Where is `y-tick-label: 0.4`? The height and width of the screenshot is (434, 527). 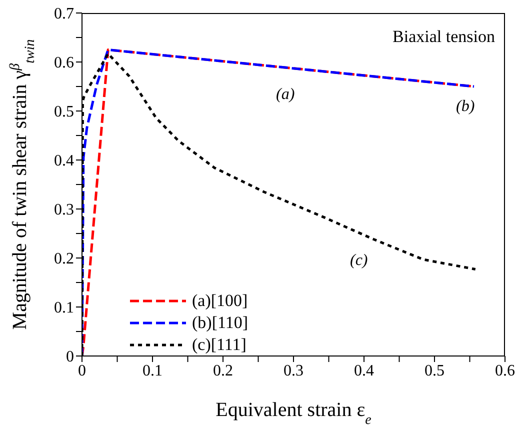
y-tick-label: 0.4 is located at coordinates (64, 161).